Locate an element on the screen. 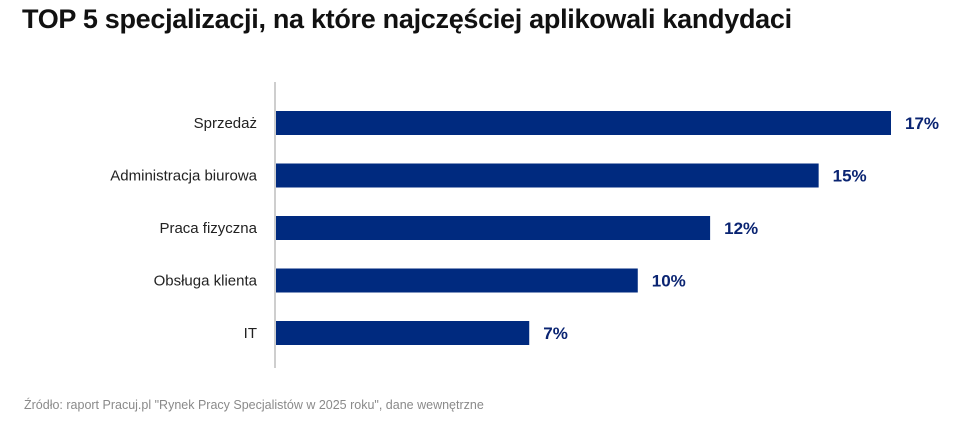 This screenshot has height=432, width=960. data-label: 7% is located at coordinates (555, 333).